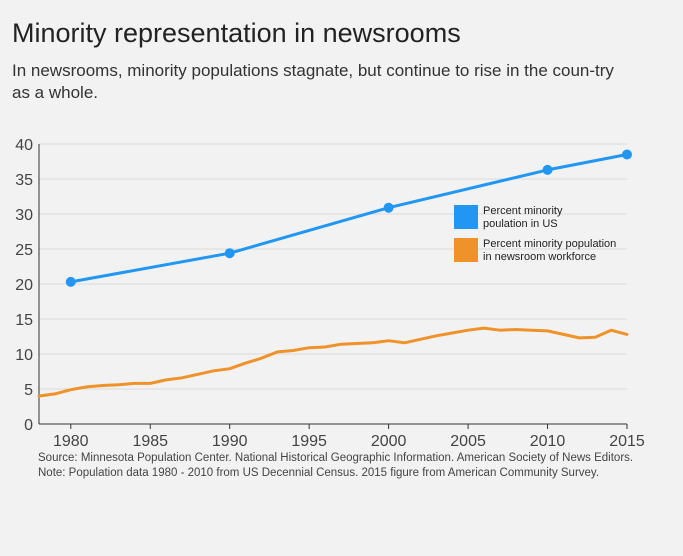 This screenshot has width=683, height=556. What do you see at coordinates (523, 211) in the screenshot?
I see `legend-label: Percent minority` at bounding box center [523, 211].